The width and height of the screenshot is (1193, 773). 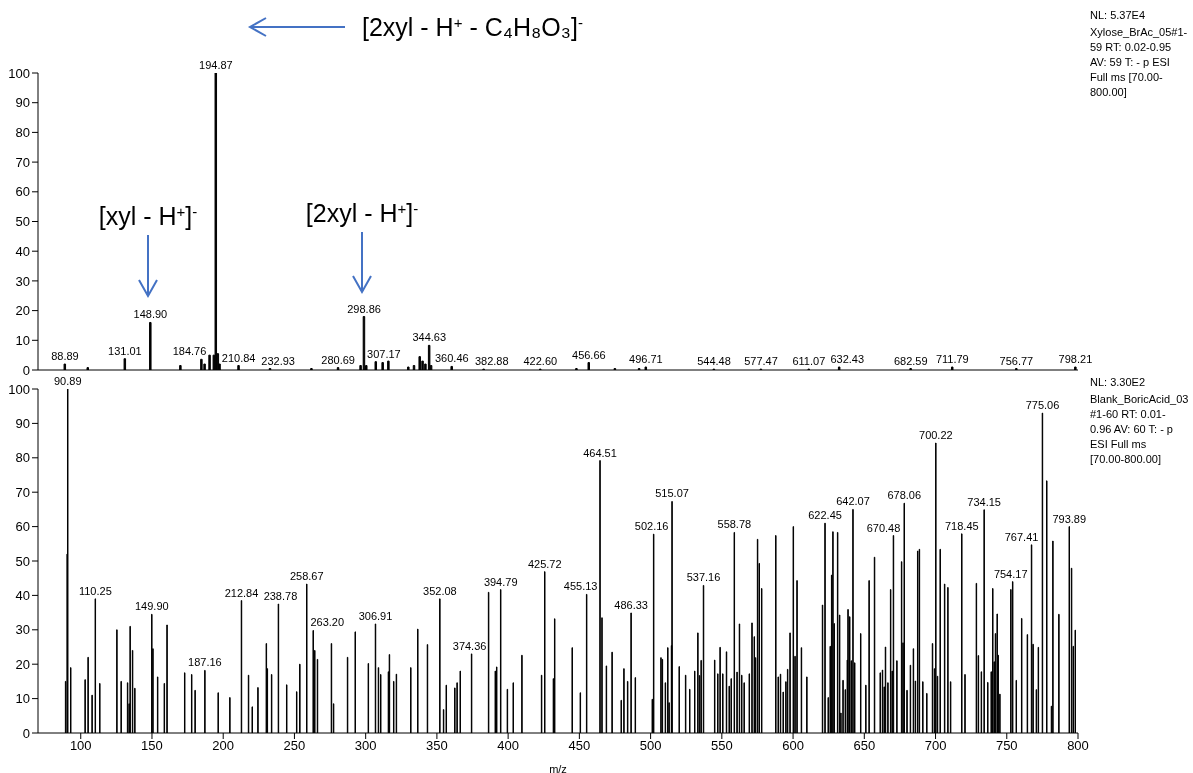 What do you see at coordinates (589, 354) in the screenshot?
I see `annotation: 456.66` at bounding box center [589, 354].